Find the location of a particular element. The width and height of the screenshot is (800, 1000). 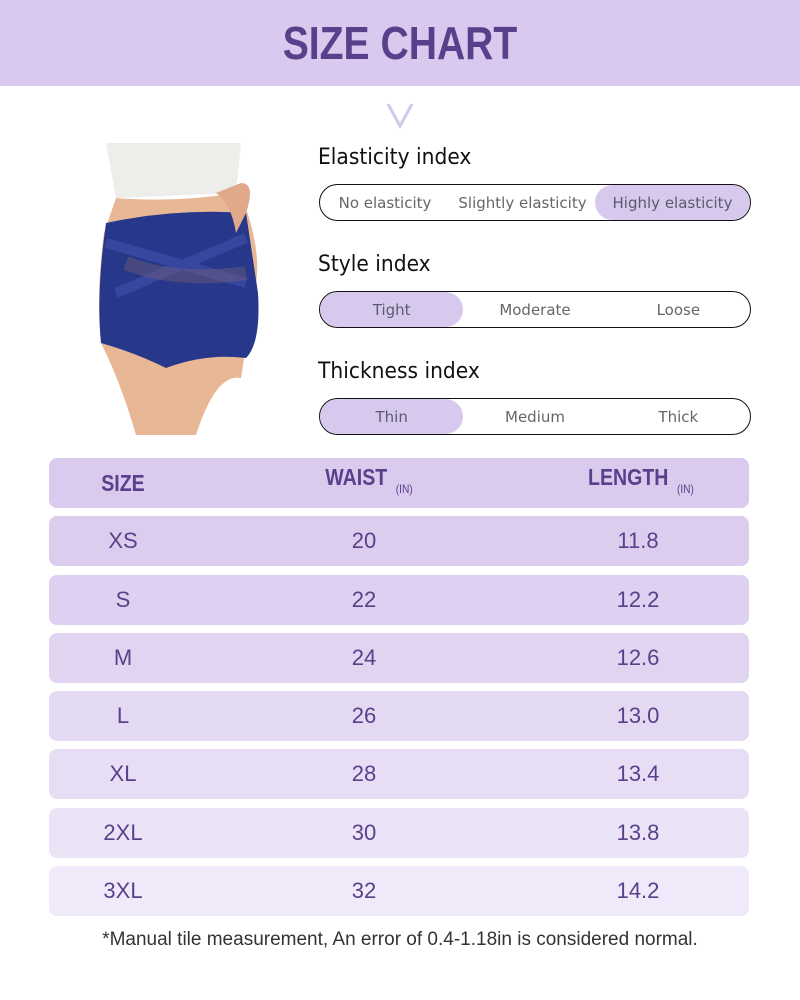

page-title: SIZE CHART is located at coordinates (400, 43).